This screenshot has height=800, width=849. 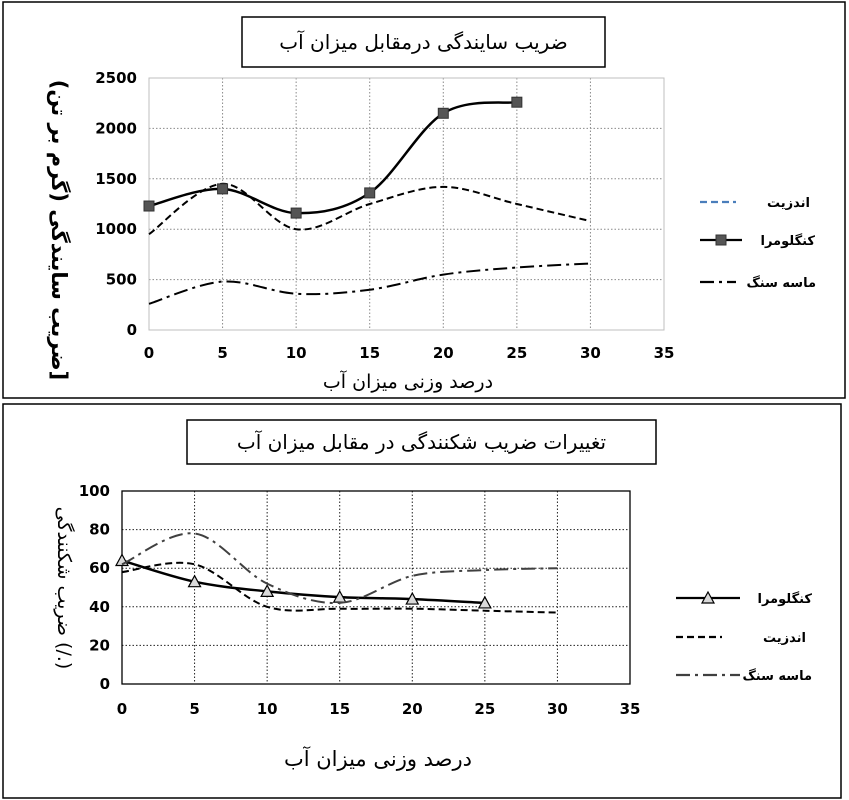 I want to click on y-tick-label: 2000, so click(x=116, y=128).